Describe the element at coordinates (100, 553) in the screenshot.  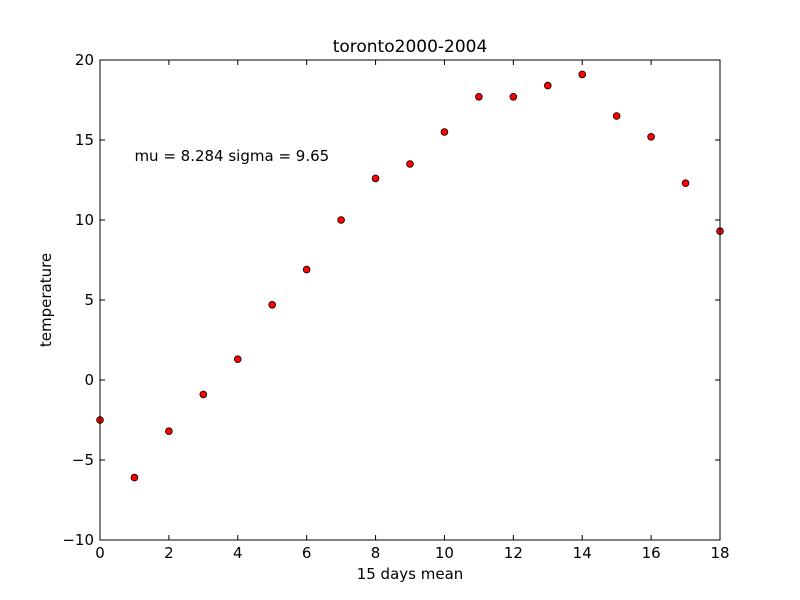
I see `x-tick-label: 0` at that location.